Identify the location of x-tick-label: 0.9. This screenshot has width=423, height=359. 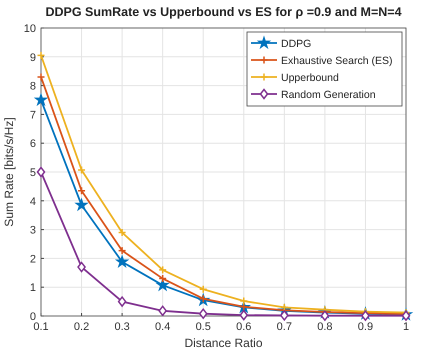
(366, 327).